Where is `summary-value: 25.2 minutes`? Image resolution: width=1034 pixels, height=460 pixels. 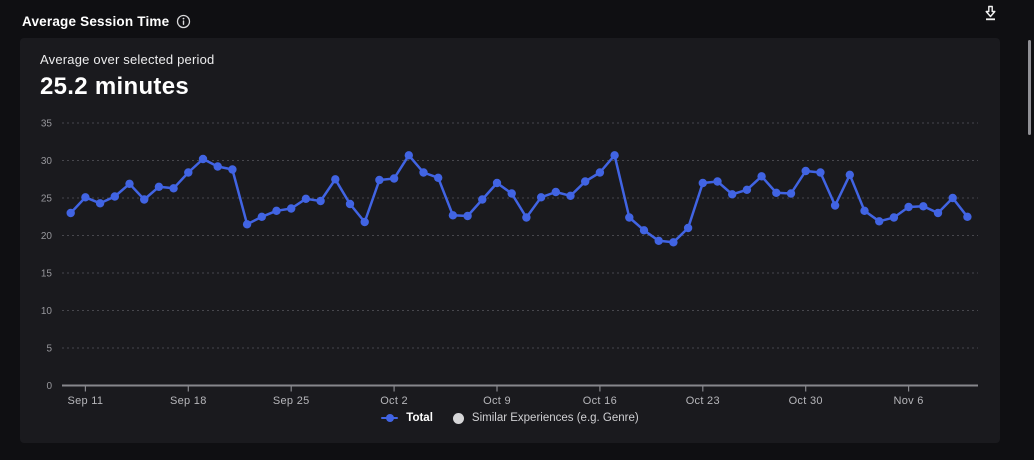
summary-value: 25.2 minutes is located at coordinates (114, 86).